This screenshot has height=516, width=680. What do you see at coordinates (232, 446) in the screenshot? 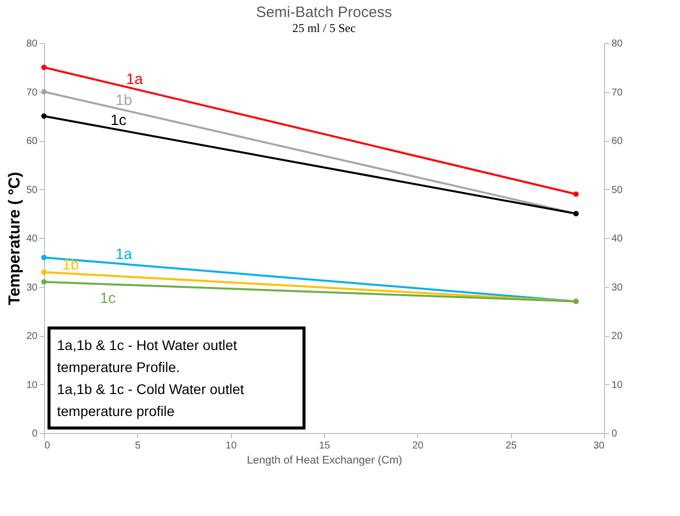
I see `x-tick-label: 10` at bounding box center [232, 446].